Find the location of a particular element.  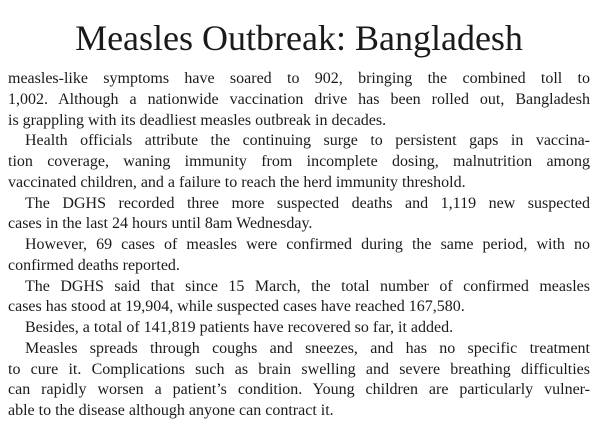

headline: Measles Outbreak: Bangladesh is located at coordinates (299, 38).